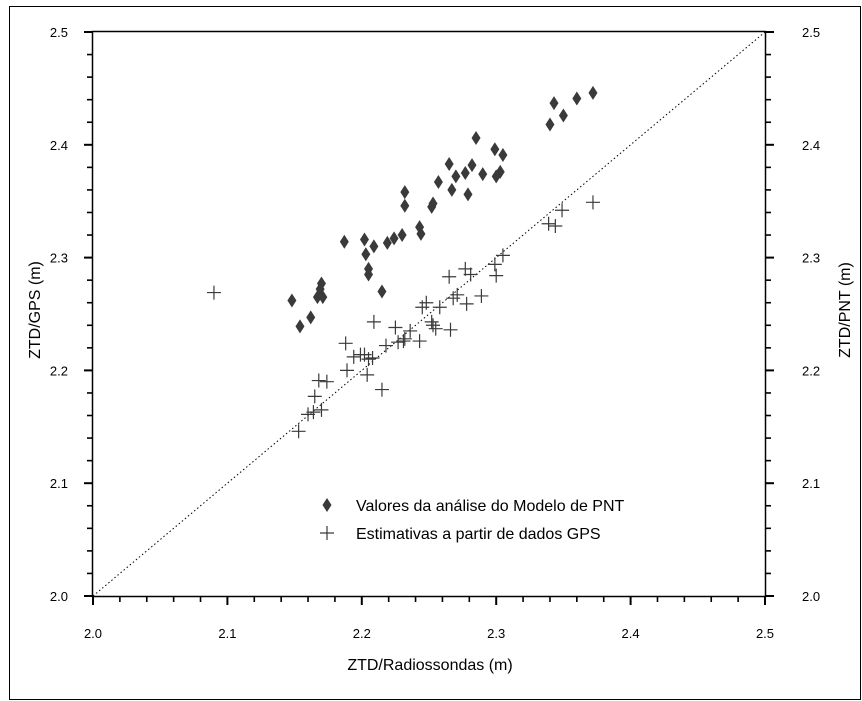 Image resolution: width=862 pixels, height=701 pixels. What do you see at coordinates (59, 596) in the screenshot?
I see `y-left-tick-label: 2.0` at bounding box center [59, 596].